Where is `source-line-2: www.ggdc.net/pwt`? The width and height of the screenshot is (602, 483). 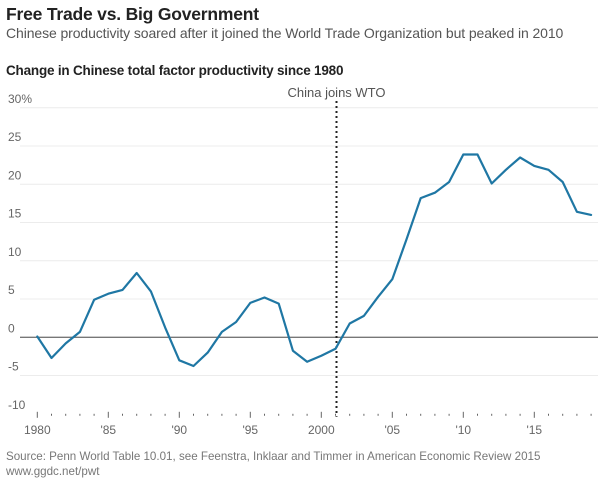 source-line-2: www.ggdc.net/pwt is located at coordinates (53, 471).